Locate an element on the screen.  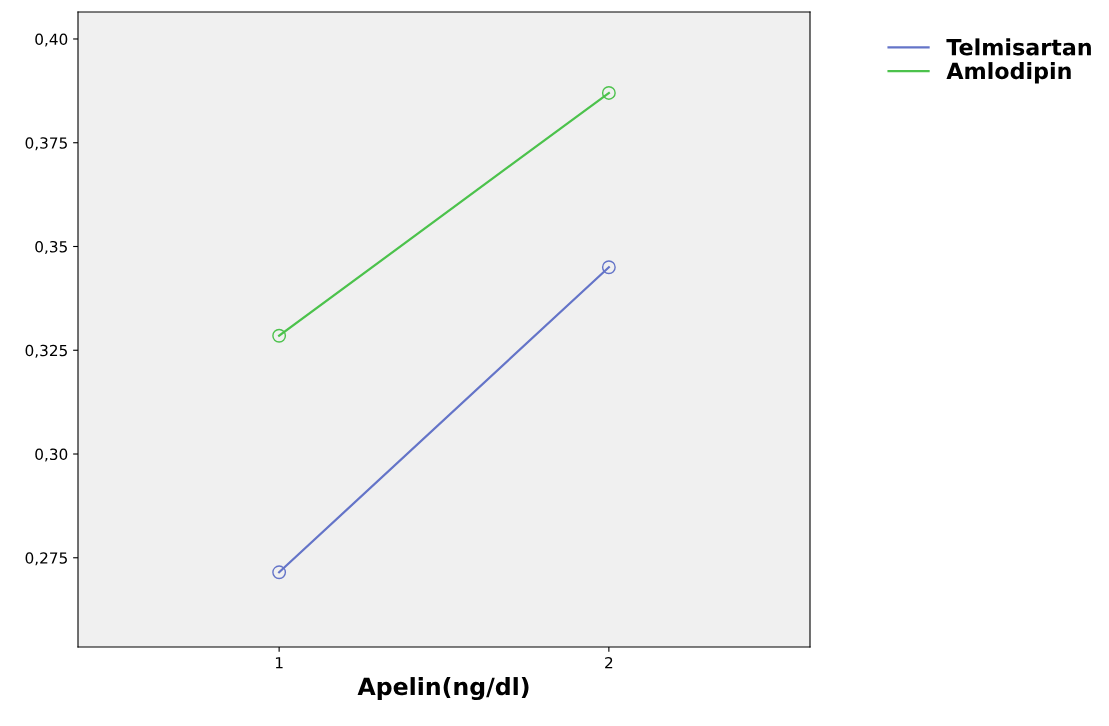
y-tick-label: 0,30 is located at coordinates (51, 455).